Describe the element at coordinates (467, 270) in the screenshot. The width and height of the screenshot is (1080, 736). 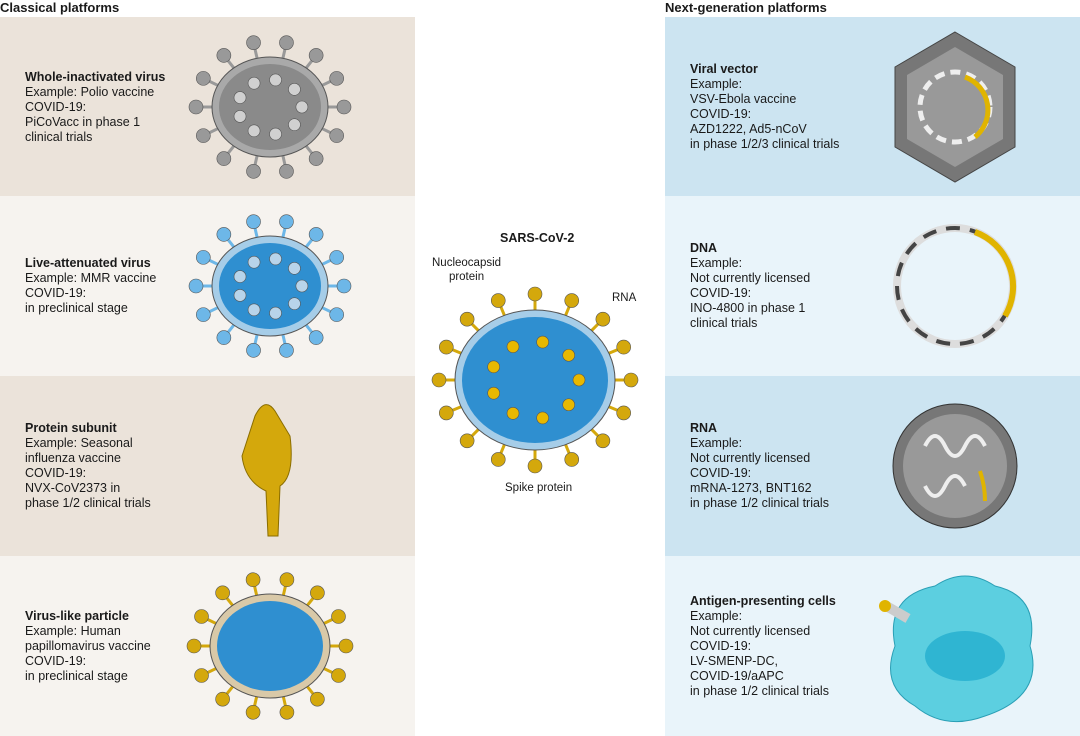
I see `nucleocapsid-label: Nucleocapsid protein` at that location.